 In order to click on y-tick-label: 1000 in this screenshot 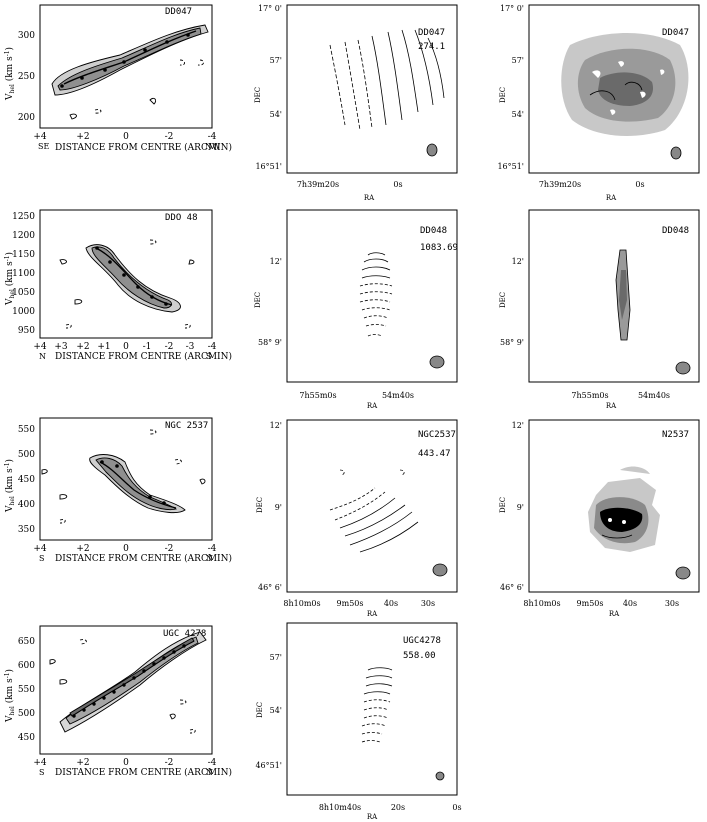, I will do `click(23, 312)`.